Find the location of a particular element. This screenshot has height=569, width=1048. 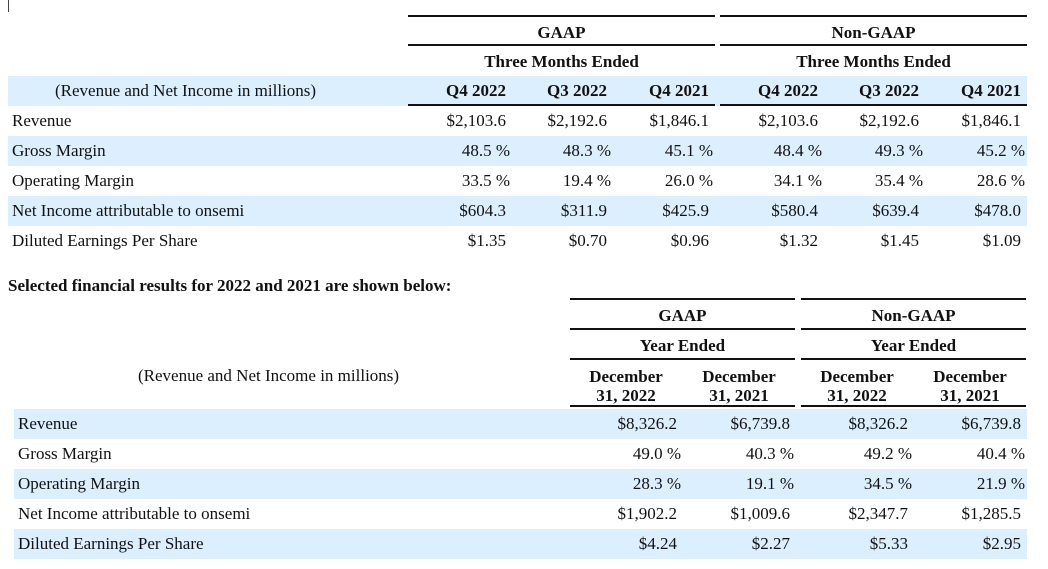

table-cell: 40.3 % is located at coordinates (769, 453).